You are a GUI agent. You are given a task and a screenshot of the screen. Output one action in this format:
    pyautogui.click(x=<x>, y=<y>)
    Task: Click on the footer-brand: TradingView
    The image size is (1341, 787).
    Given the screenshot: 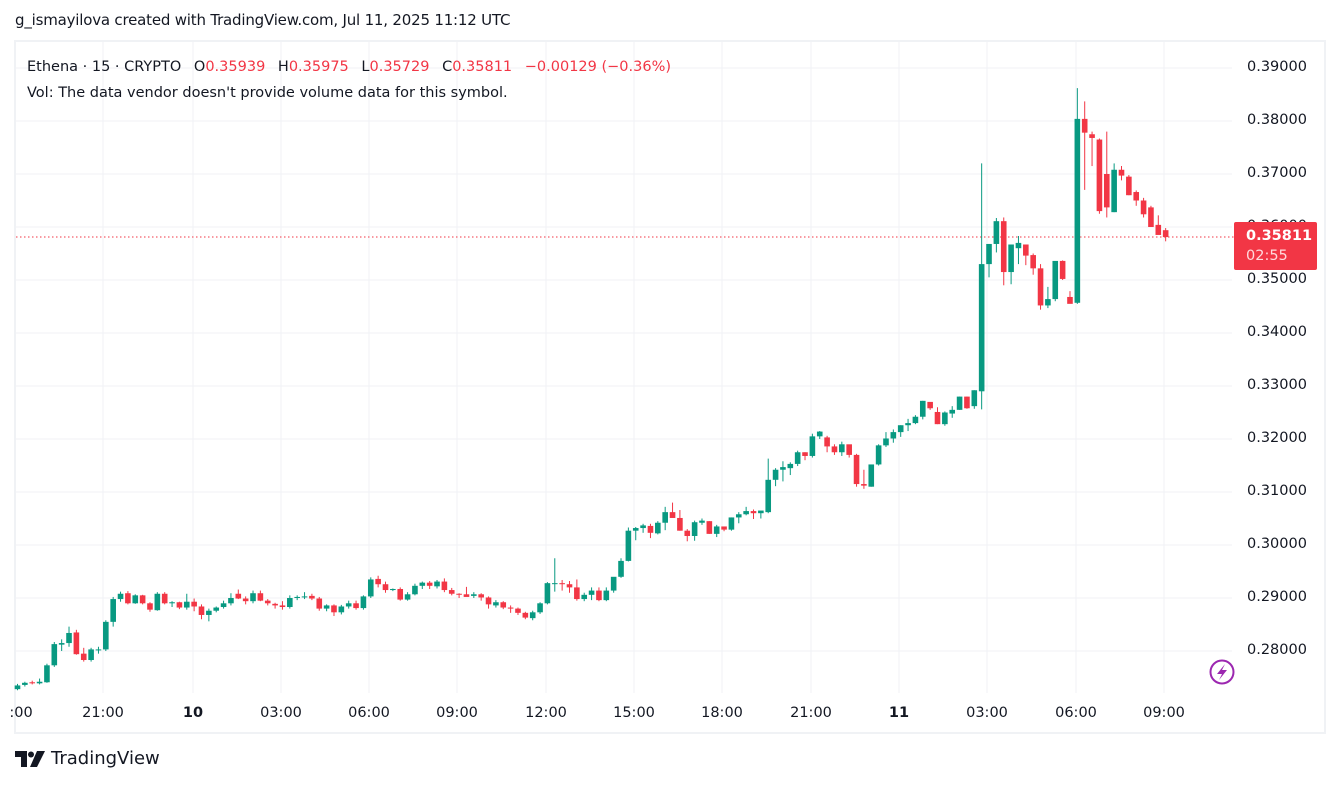 What is the action you would take?
    pyautogui.click(x=87, y=758)
    